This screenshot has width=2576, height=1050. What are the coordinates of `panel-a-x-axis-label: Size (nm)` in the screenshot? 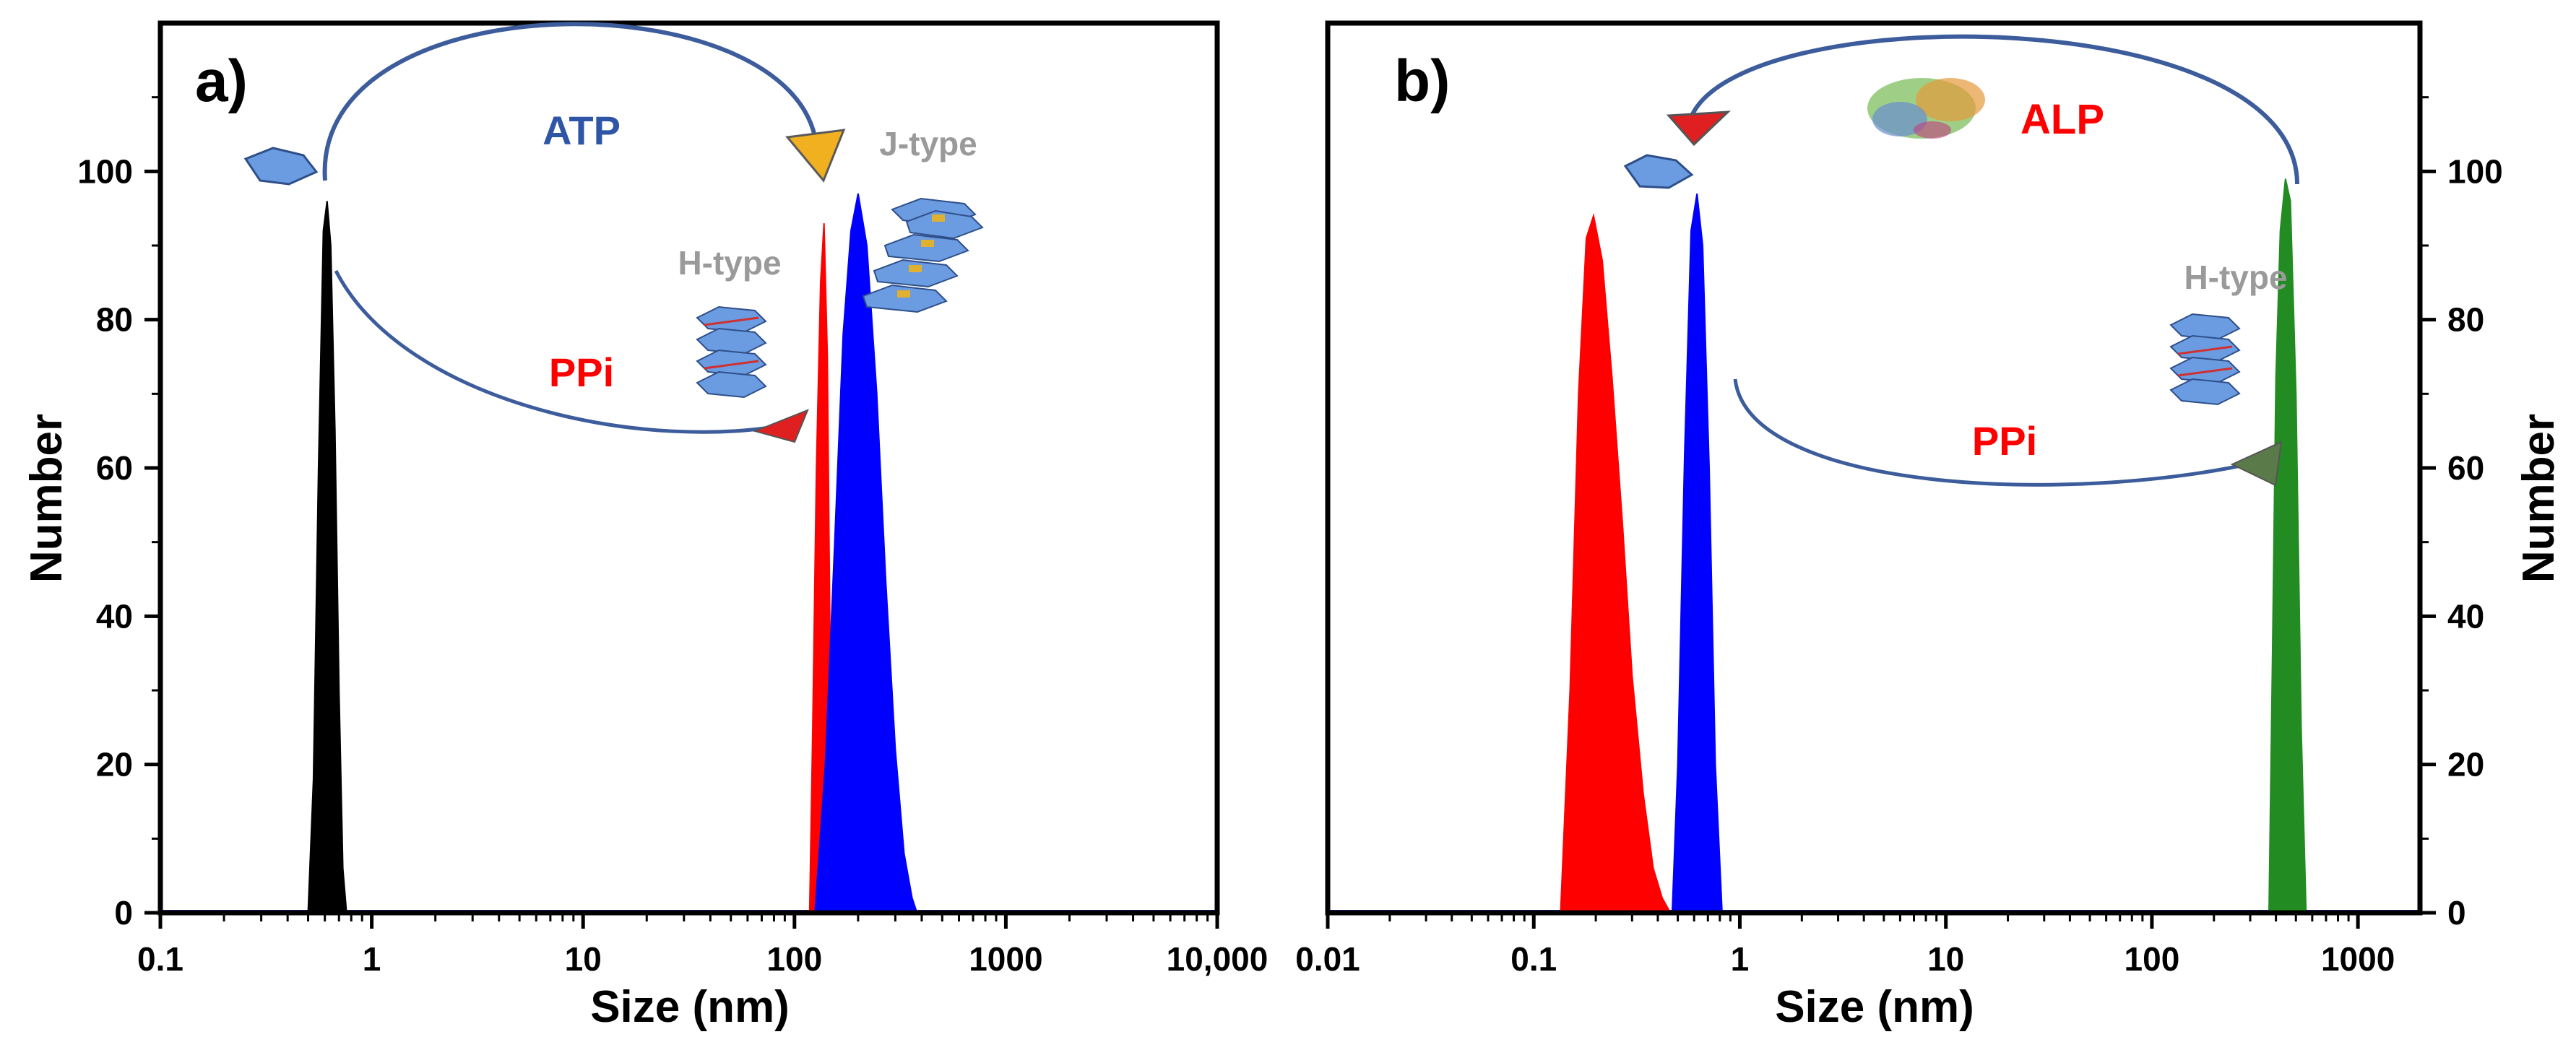 It's located at (690, 1007).